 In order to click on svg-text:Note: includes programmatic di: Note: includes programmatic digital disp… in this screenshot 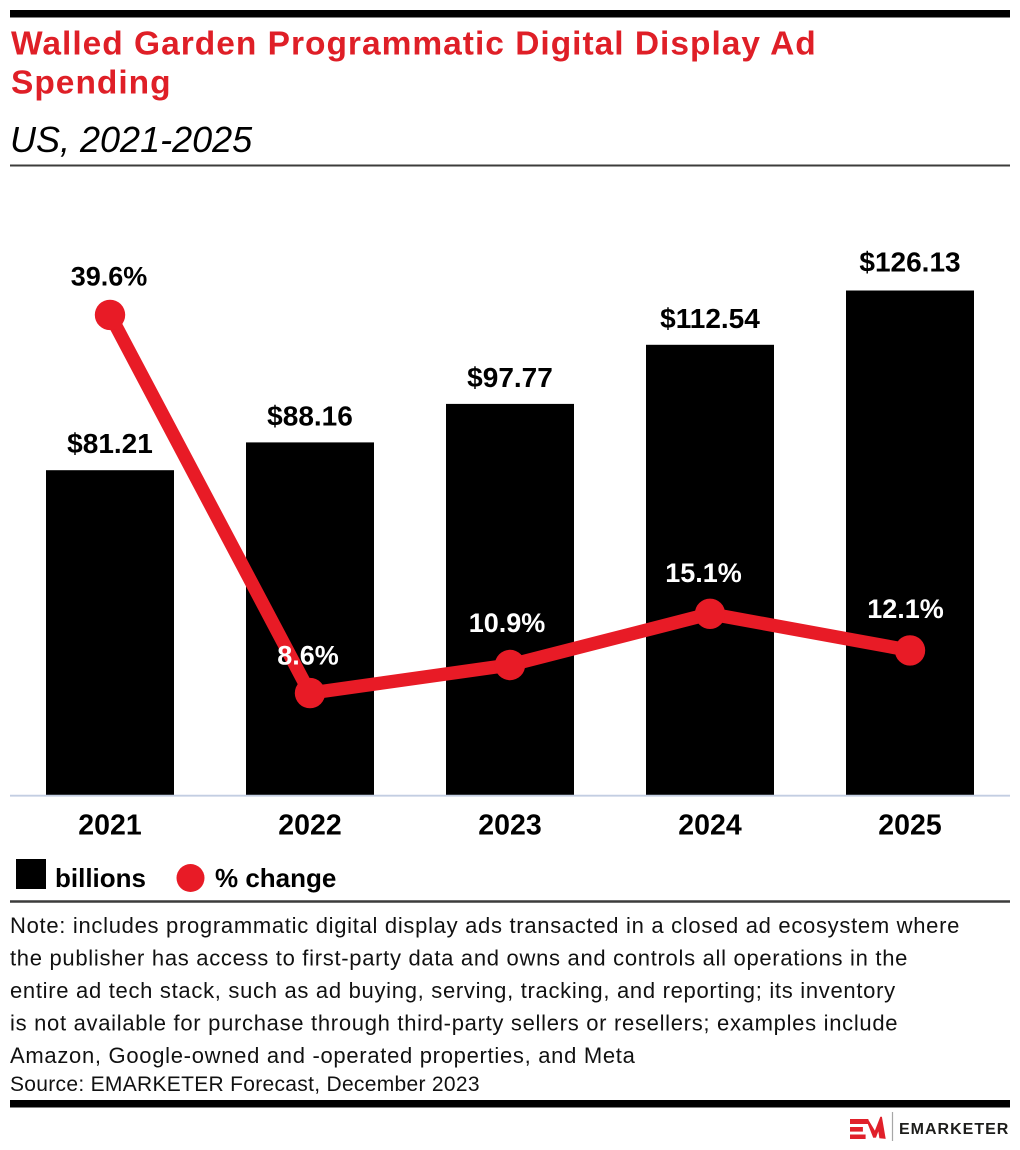, I will do `click(485, 925)`.